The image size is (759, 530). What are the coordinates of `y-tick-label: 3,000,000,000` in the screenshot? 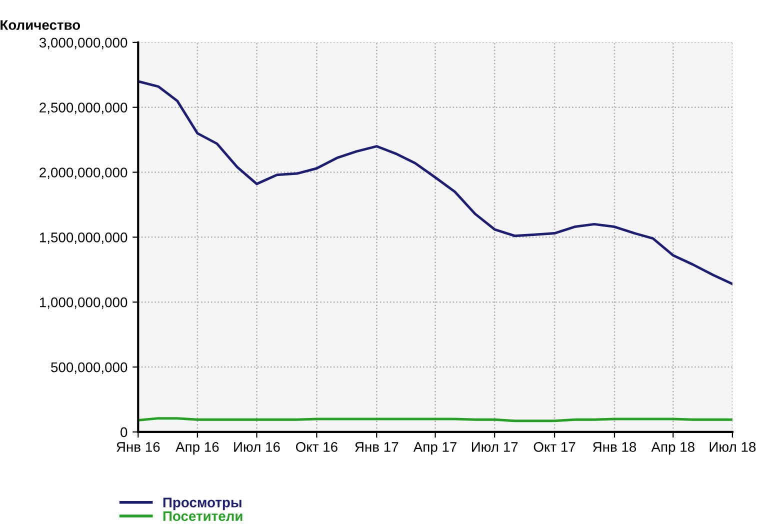 It's located at (83, 44).